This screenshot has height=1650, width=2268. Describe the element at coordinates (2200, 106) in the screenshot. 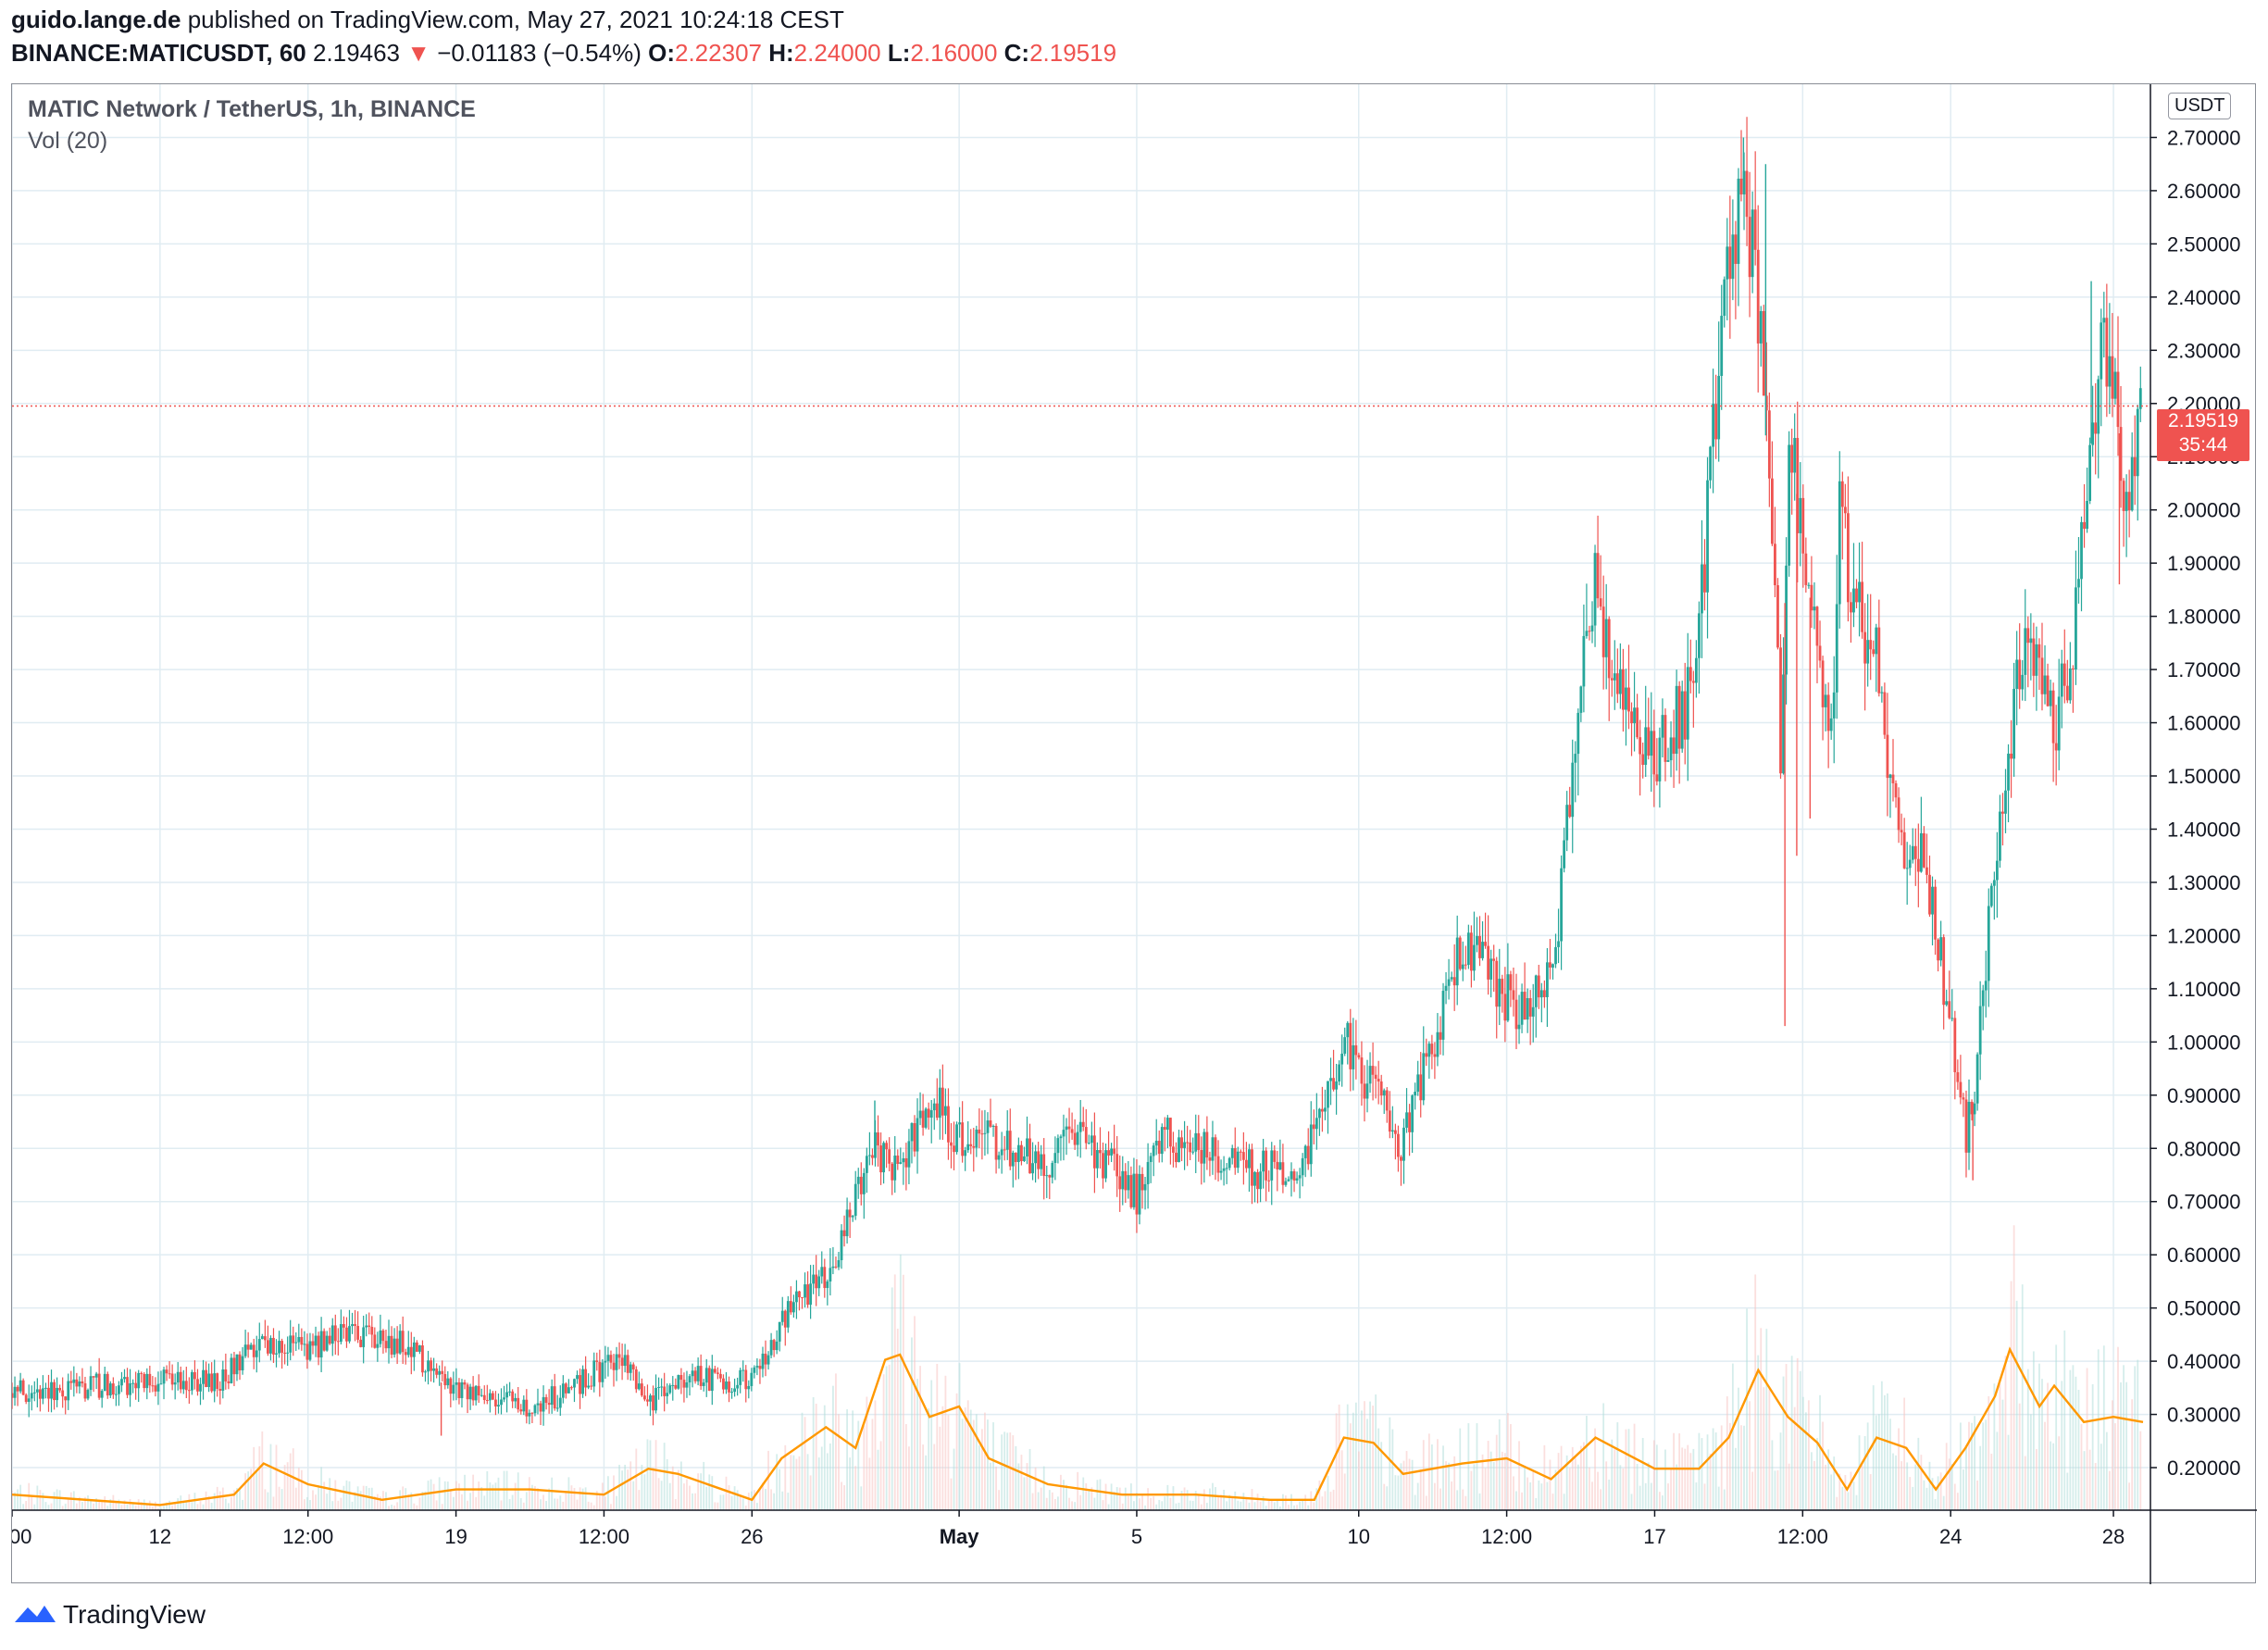

I see `unit-selector: USDT` at that location.